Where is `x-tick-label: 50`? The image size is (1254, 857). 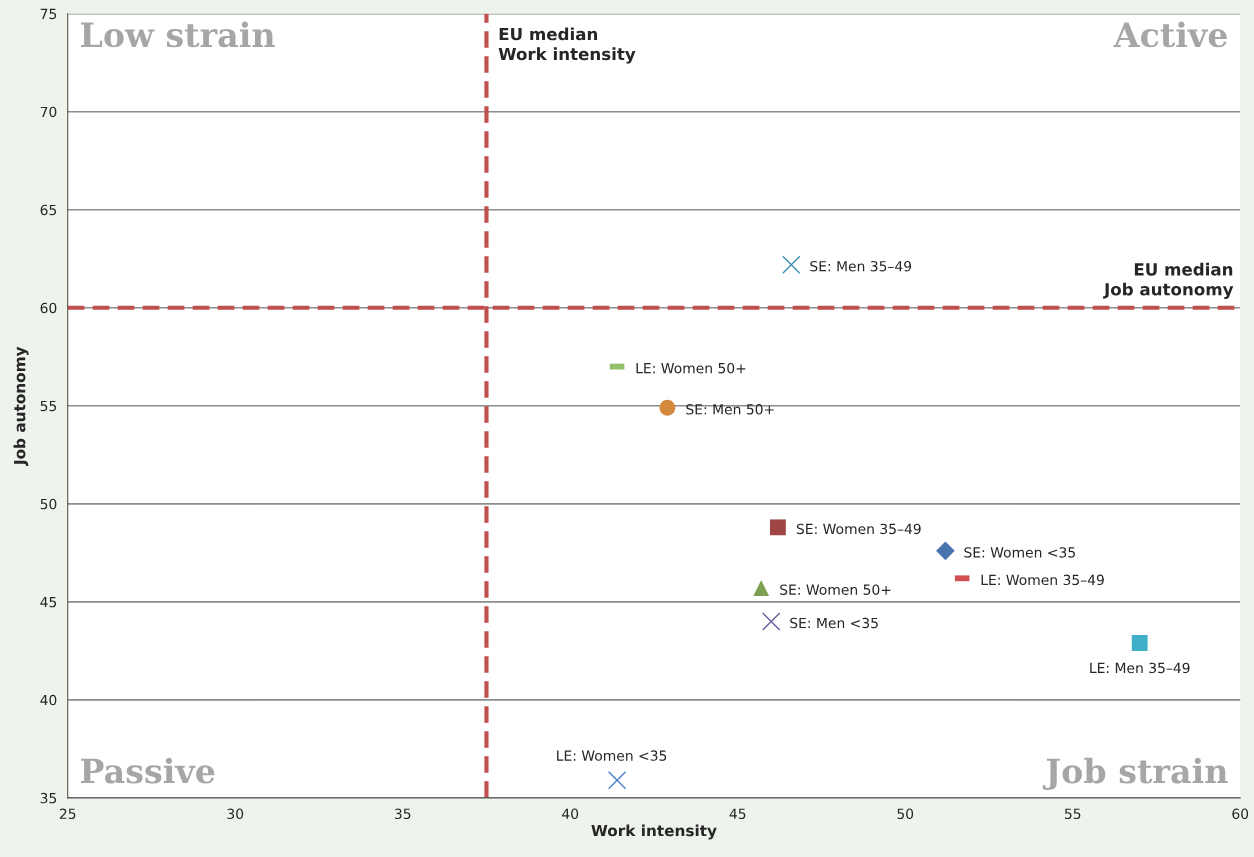
x-tick-label: 50 is located at coordinates (905, 814).